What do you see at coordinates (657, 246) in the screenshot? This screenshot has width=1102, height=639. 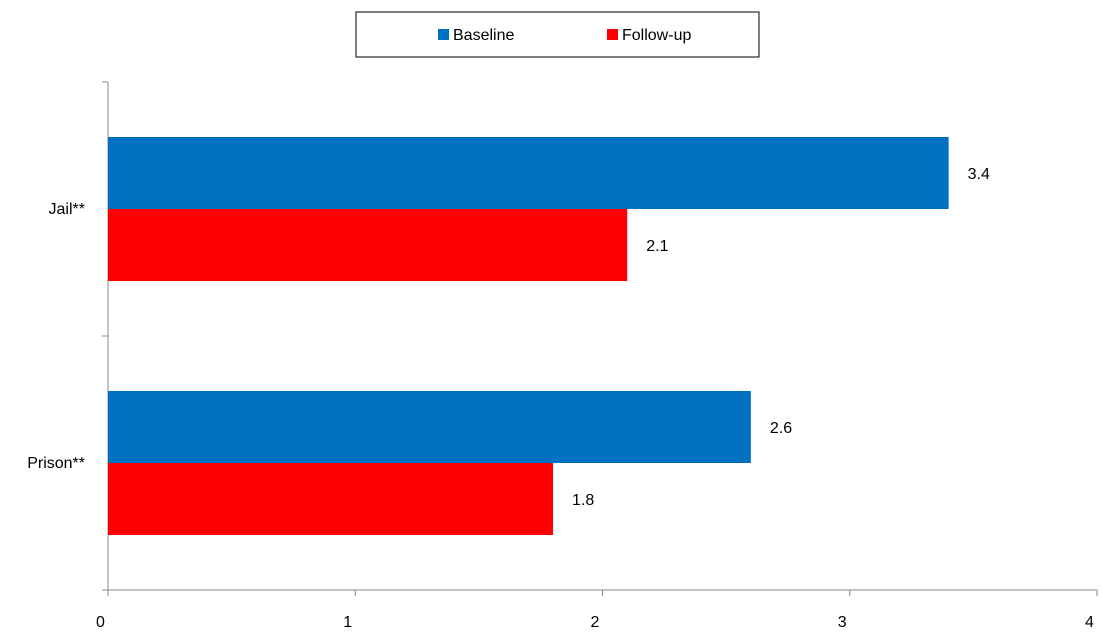 I see `data-label: 2.1` at bounding box center [657, 246].